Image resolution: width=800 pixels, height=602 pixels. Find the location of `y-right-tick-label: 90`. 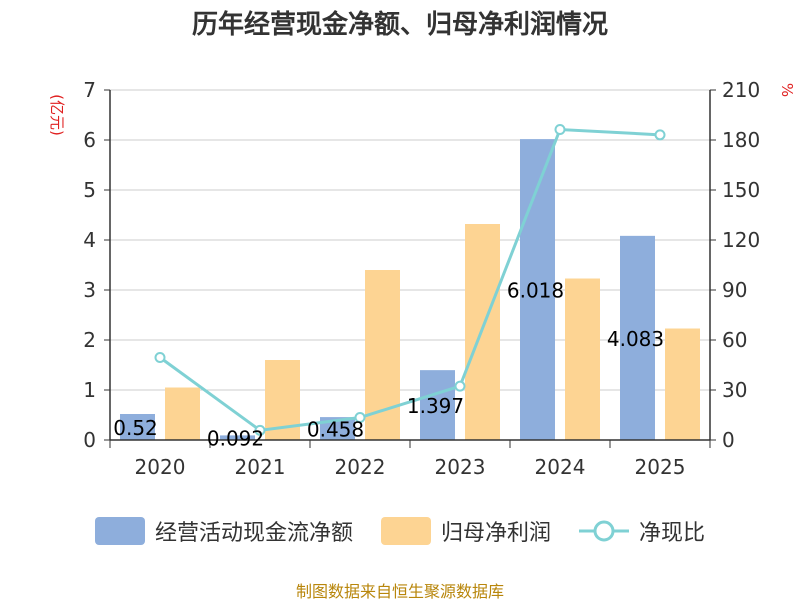

y-right-tick-label: 90 is located at coordinates (734, 290).